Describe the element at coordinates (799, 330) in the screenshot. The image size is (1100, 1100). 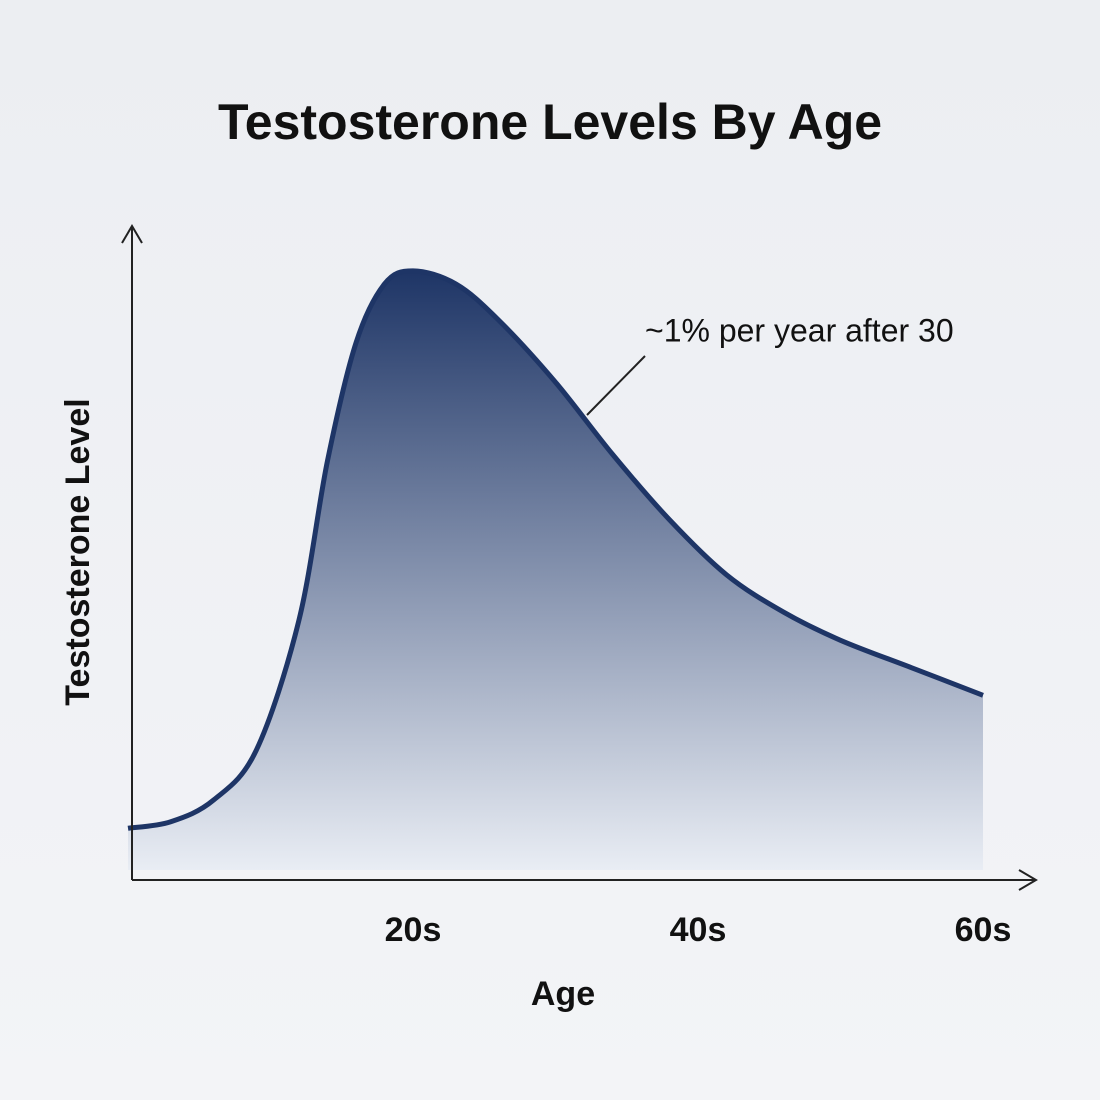
I see `annotation: ~1% per year after 30` at that location.